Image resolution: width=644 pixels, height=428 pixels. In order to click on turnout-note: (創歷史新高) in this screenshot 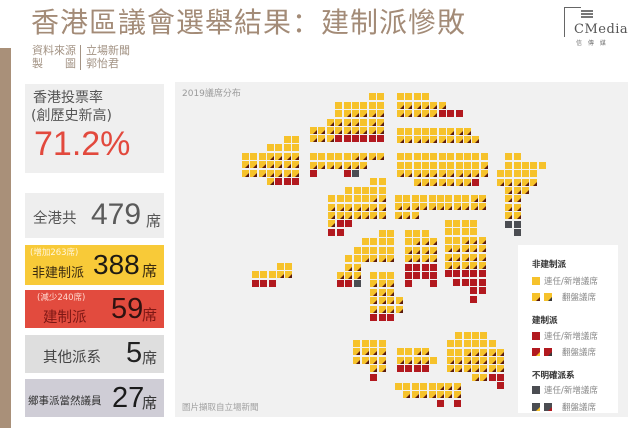, I will do `click(71, 116)`.